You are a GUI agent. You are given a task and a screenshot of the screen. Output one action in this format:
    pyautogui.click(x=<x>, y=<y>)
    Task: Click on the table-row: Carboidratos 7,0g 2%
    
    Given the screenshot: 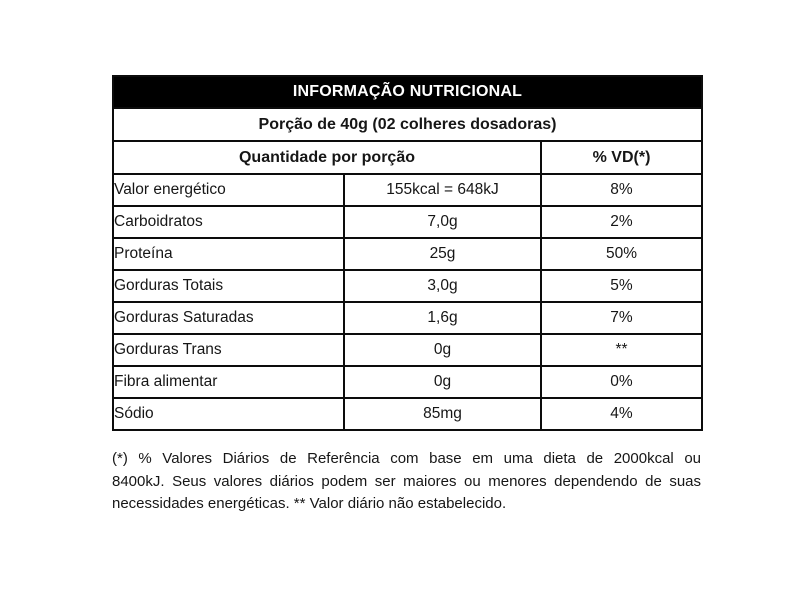 What is the action you would take?
    pyautogui.click(x=407, y=222)
    